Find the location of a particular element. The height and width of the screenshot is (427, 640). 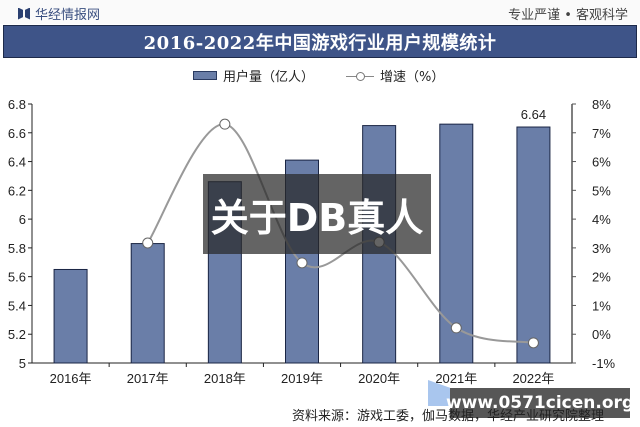

x-tick-label: 2016年 is located at coordinates (71, 378).